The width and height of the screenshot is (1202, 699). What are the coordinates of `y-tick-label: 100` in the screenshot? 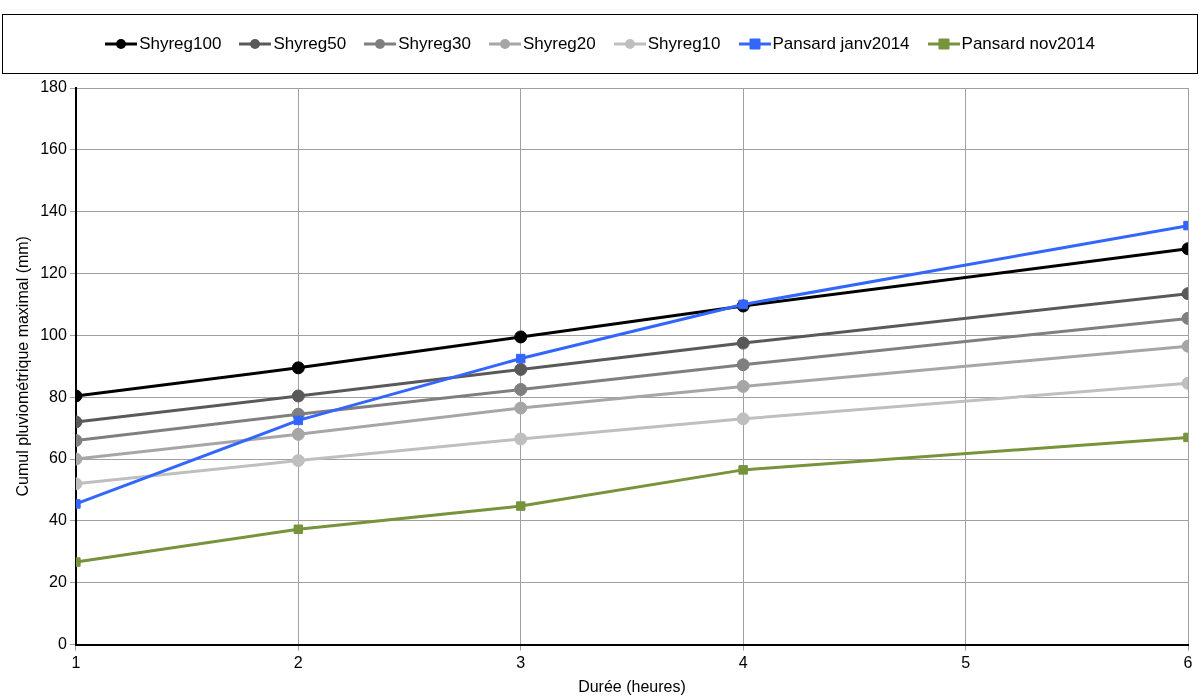 It's located at (53, 334).